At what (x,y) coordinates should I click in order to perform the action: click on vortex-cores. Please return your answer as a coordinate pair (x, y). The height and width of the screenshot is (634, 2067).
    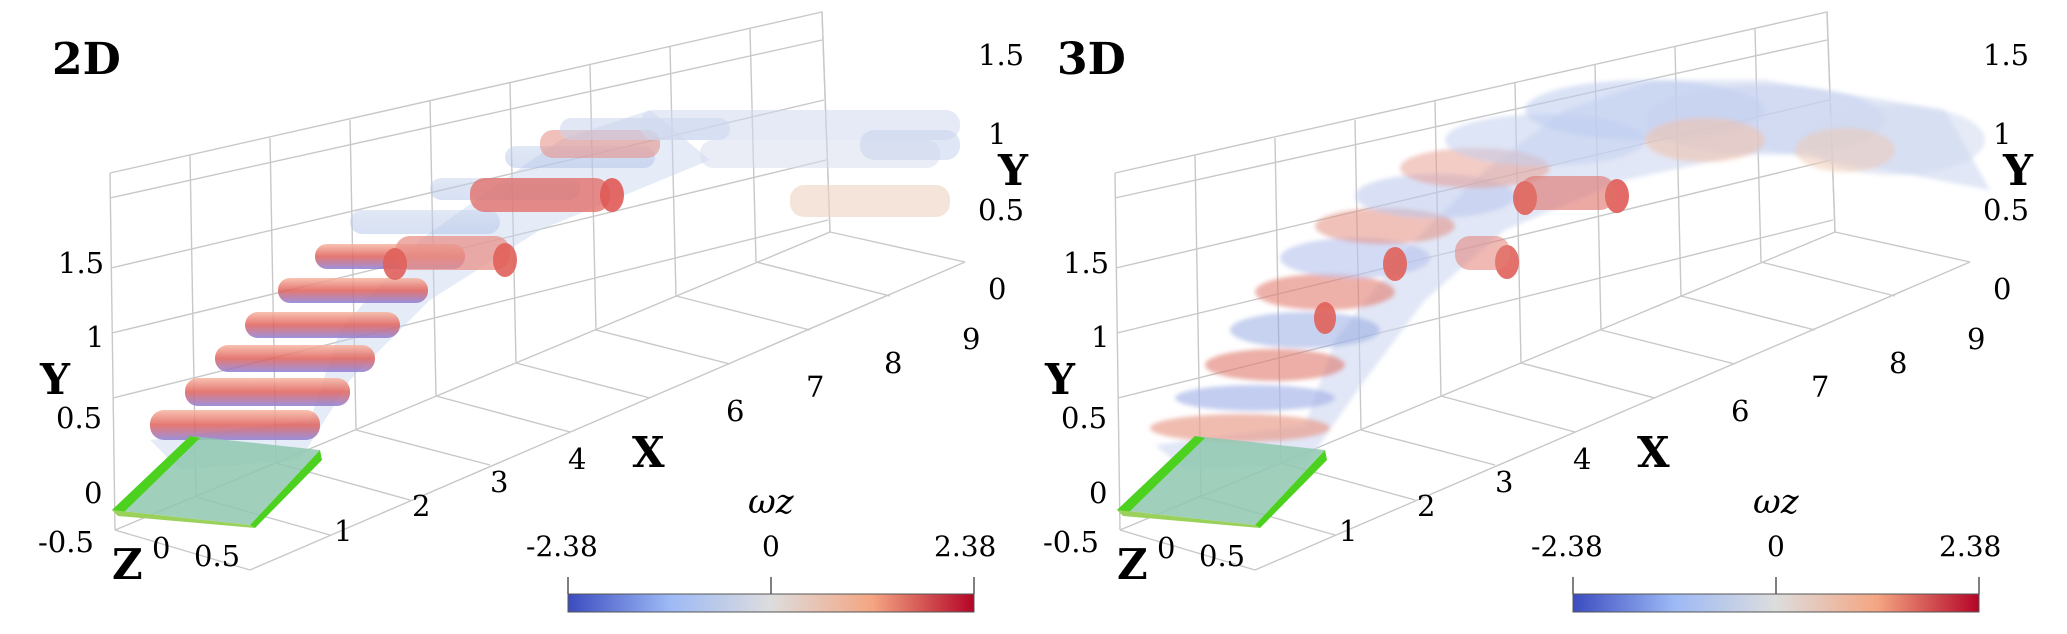
    Looking at the image, I should click on (1471, 255).